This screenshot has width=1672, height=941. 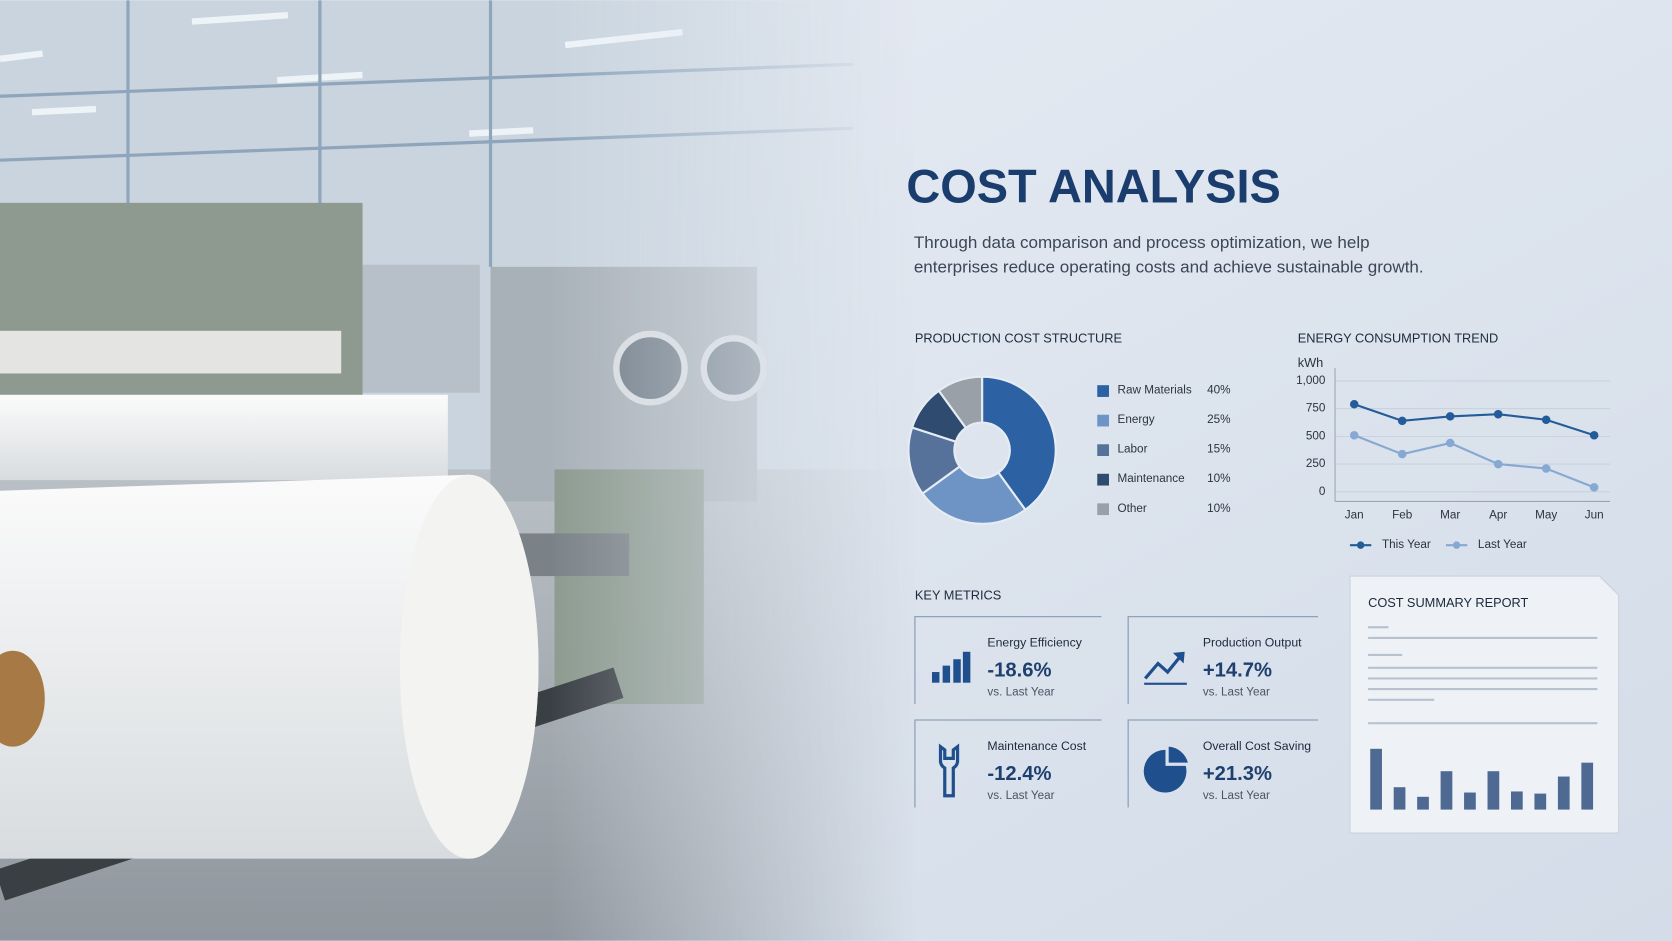 What do you see at coordinates (1136, 419) in the screenshot?
I see `legend-label: Energy` at bounding box center [1136, 419].